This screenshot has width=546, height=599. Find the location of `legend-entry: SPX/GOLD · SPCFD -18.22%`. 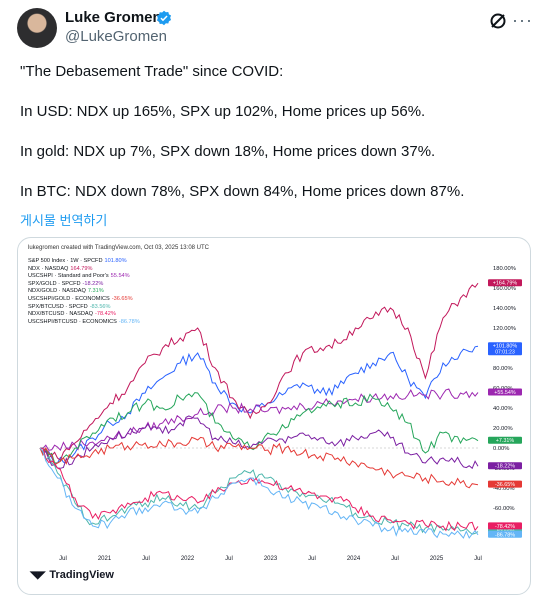

legend-entry: SPX/GOLD · SPCFD -18.22% is located at coordinates (84, 285).